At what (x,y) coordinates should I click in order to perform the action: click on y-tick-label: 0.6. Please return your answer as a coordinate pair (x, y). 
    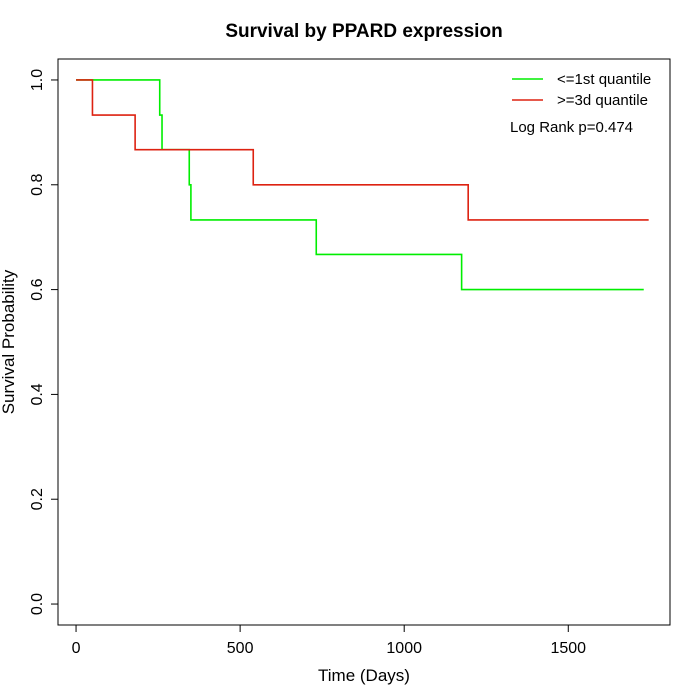
    Looking at the image, I should click on (37, 289).